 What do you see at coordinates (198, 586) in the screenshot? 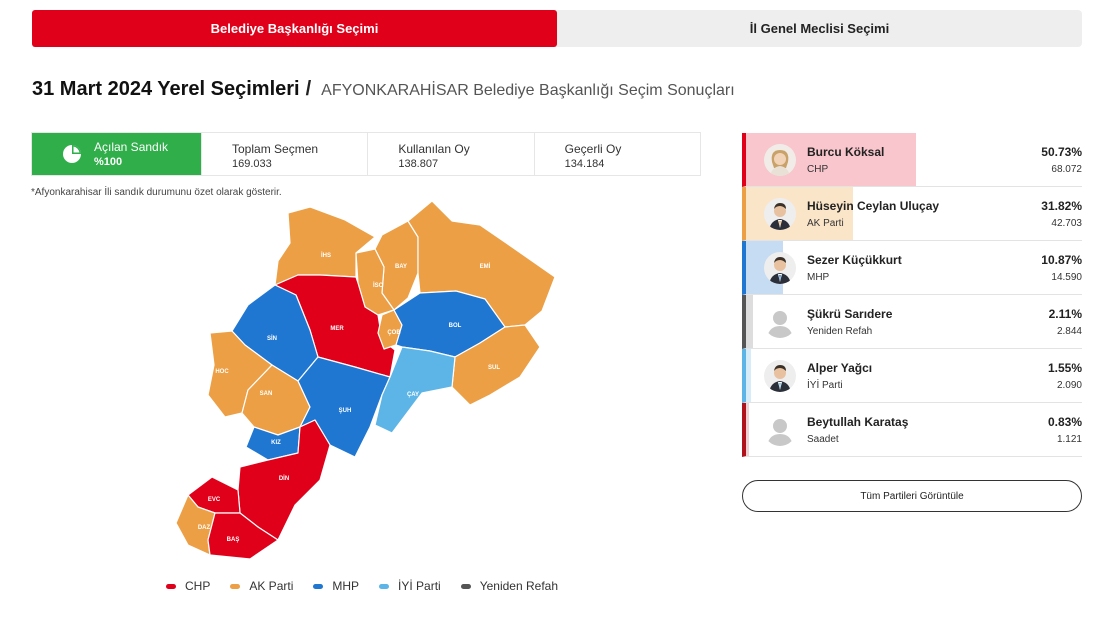
I see `legend-label: CHP` at bounding box center [198, 586].